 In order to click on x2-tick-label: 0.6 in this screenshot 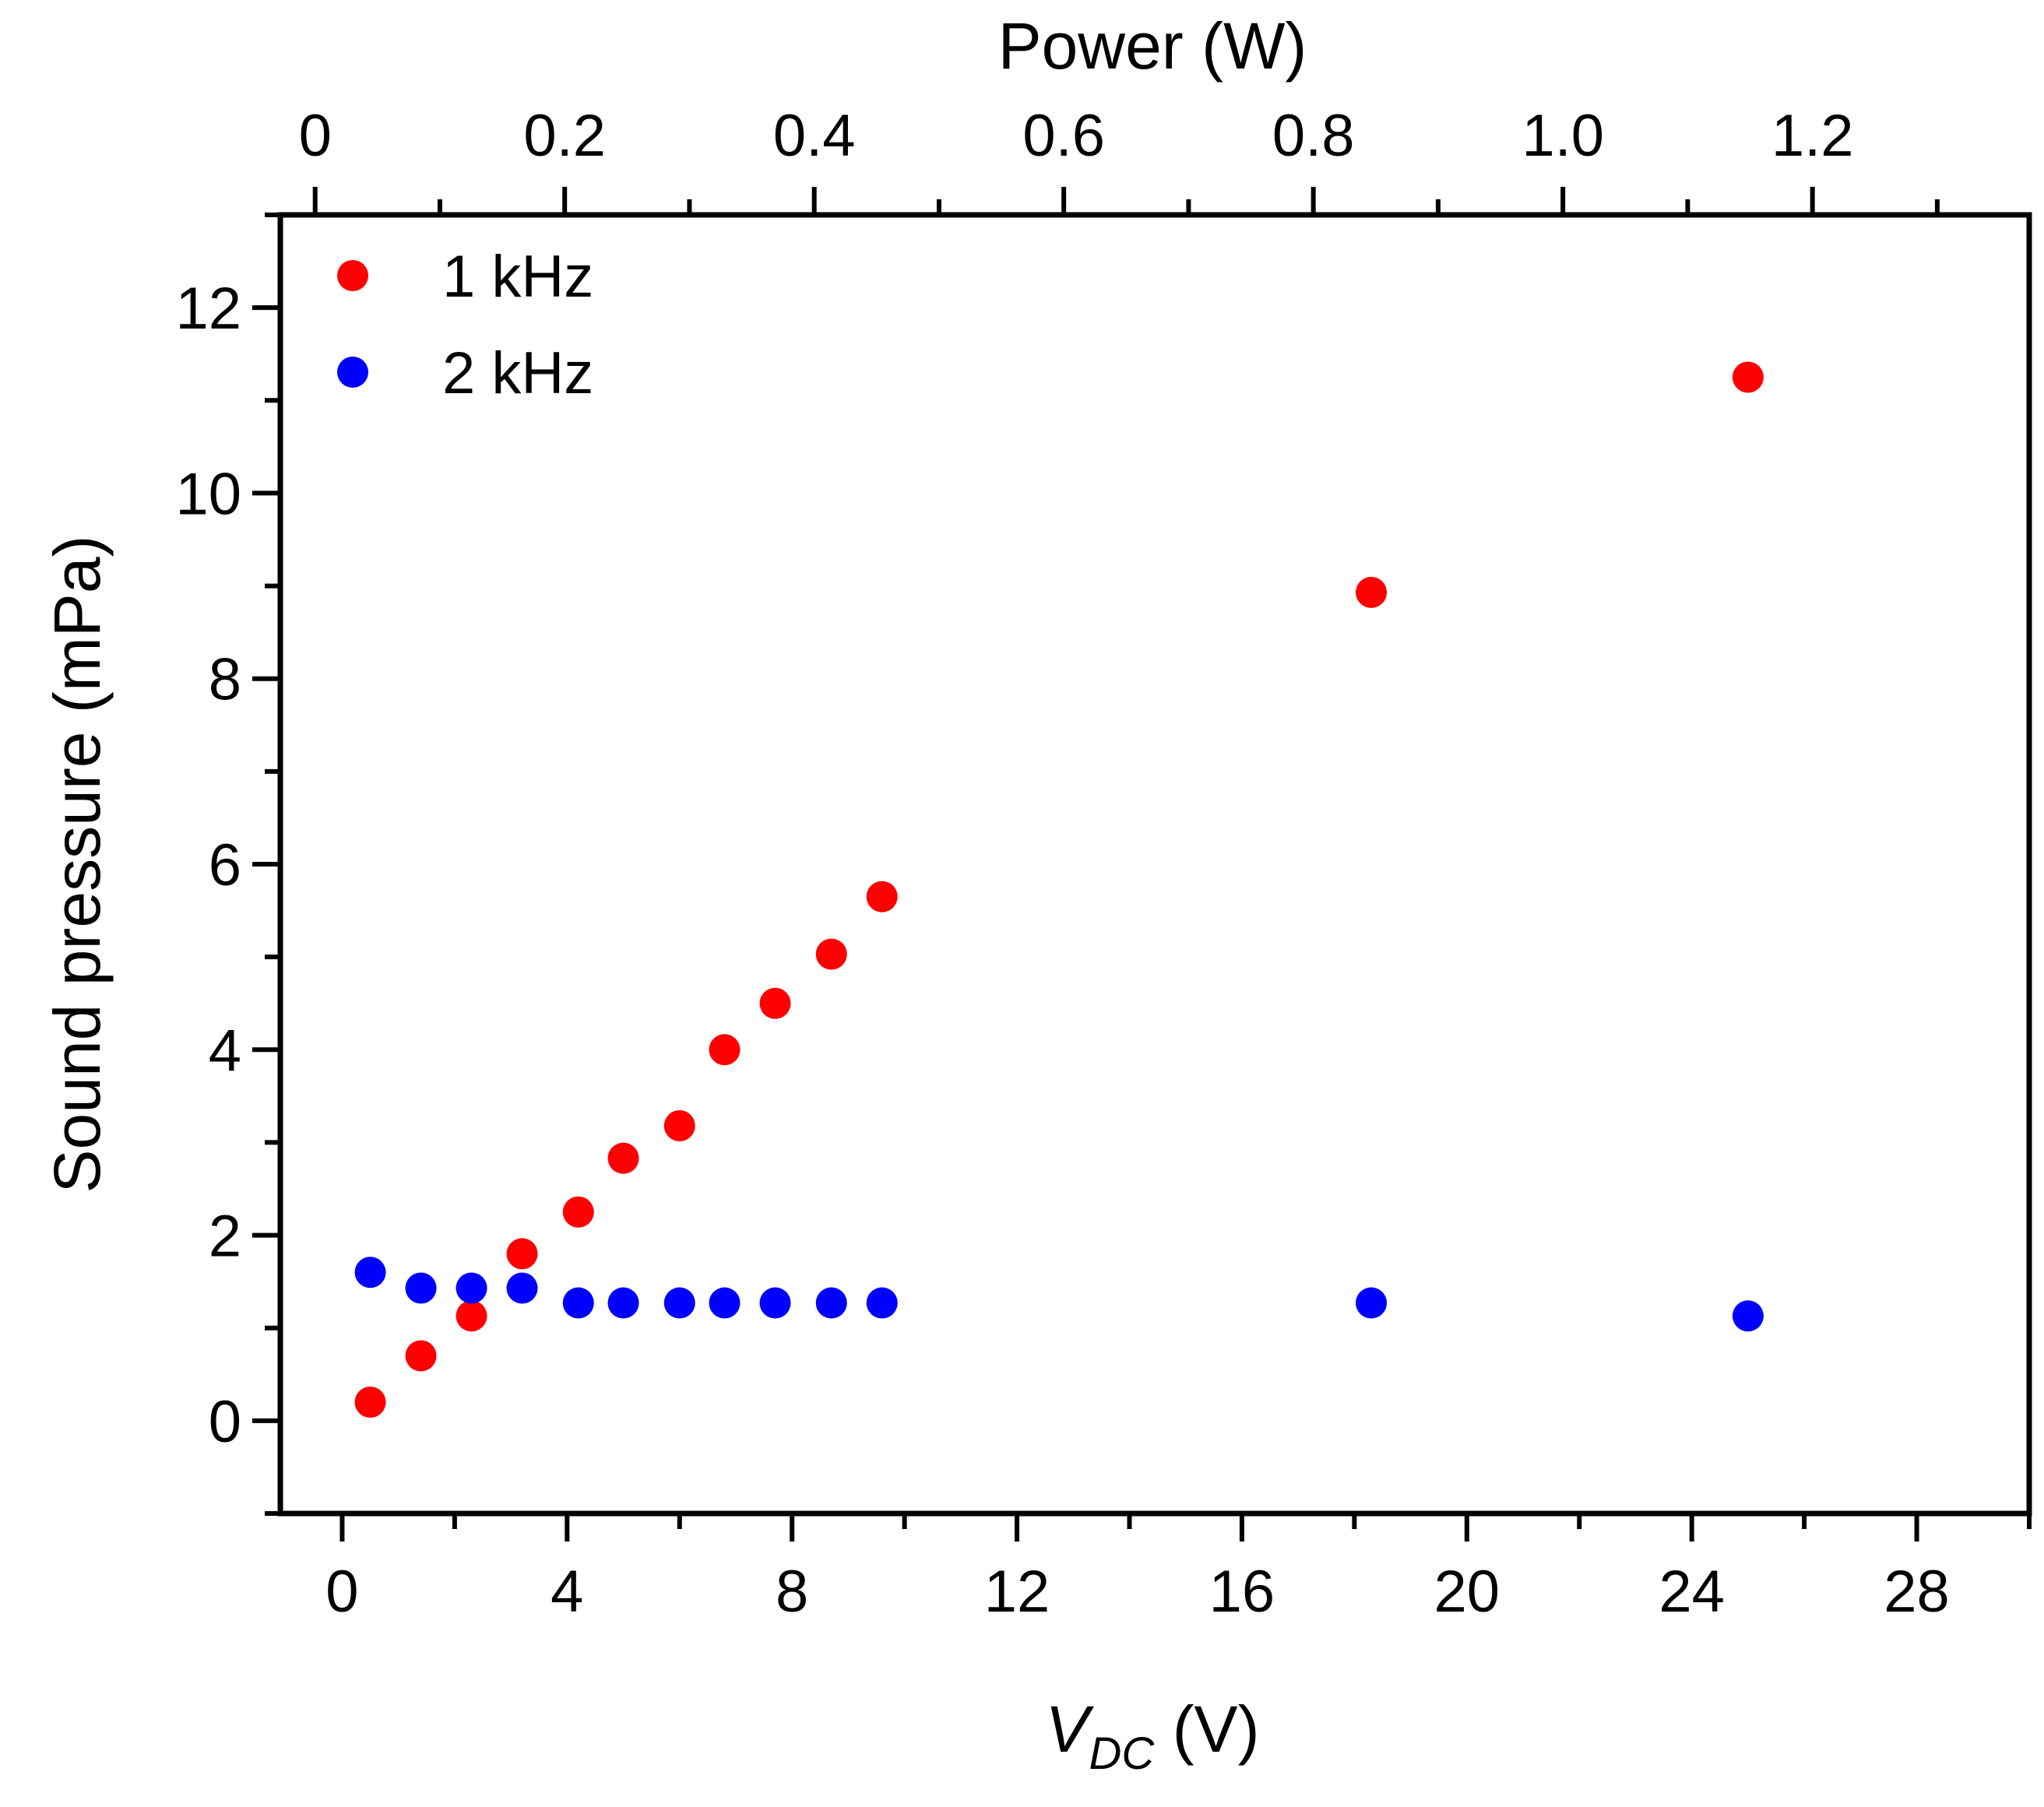, I will do `click(1063, 136)`.